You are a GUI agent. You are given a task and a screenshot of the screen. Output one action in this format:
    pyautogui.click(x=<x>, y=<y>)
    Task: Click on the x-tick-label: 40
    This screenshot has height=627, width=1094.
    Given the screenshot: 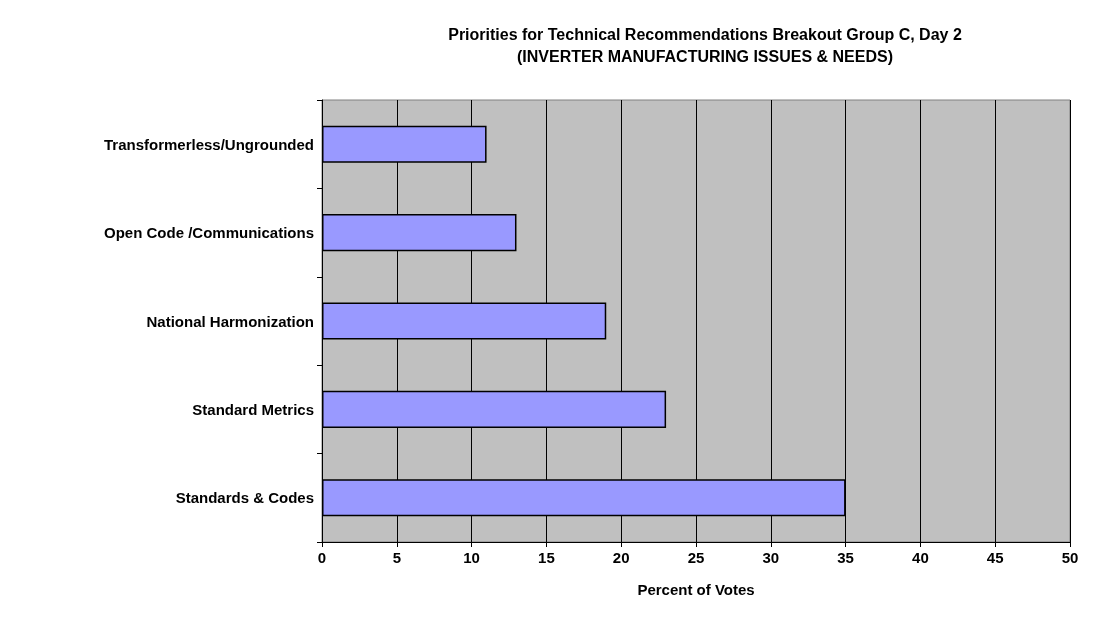 What is the action you would take?
    pyautogui.click(x=920, y=557)
    